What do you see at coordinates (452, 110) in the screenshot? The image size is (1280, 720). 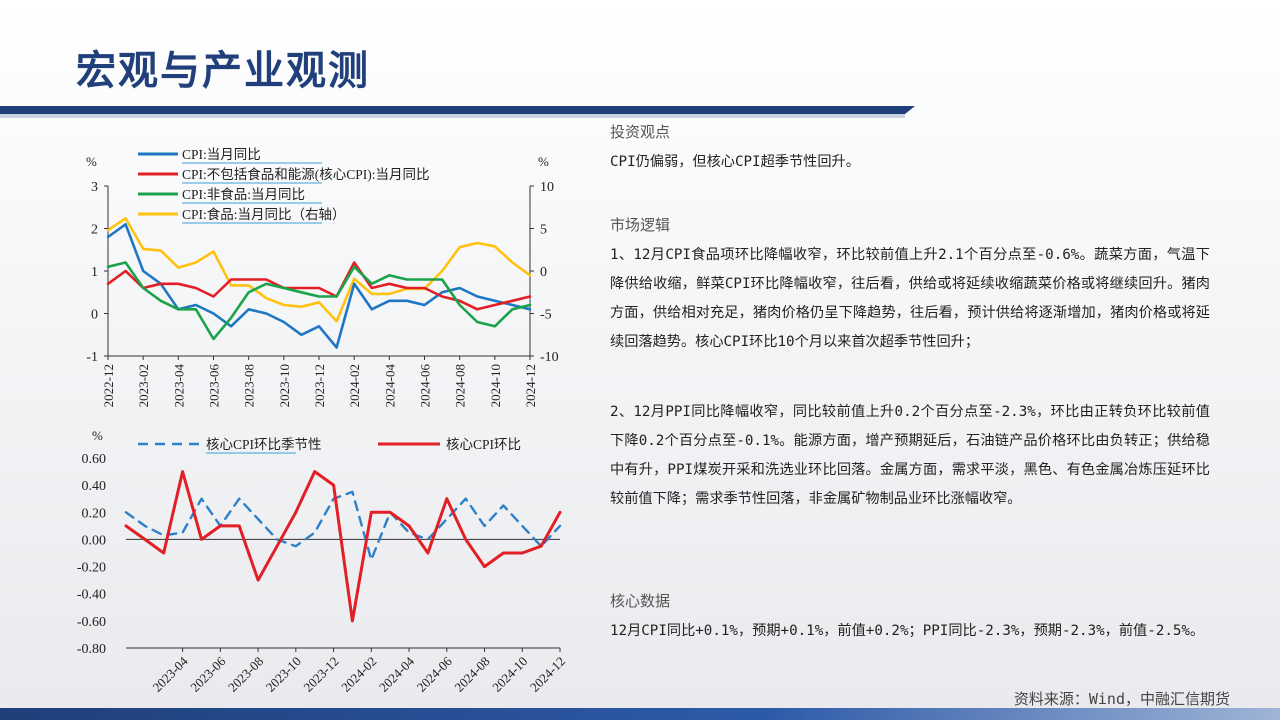 I see `header-band` at bounding box center [452, 110].